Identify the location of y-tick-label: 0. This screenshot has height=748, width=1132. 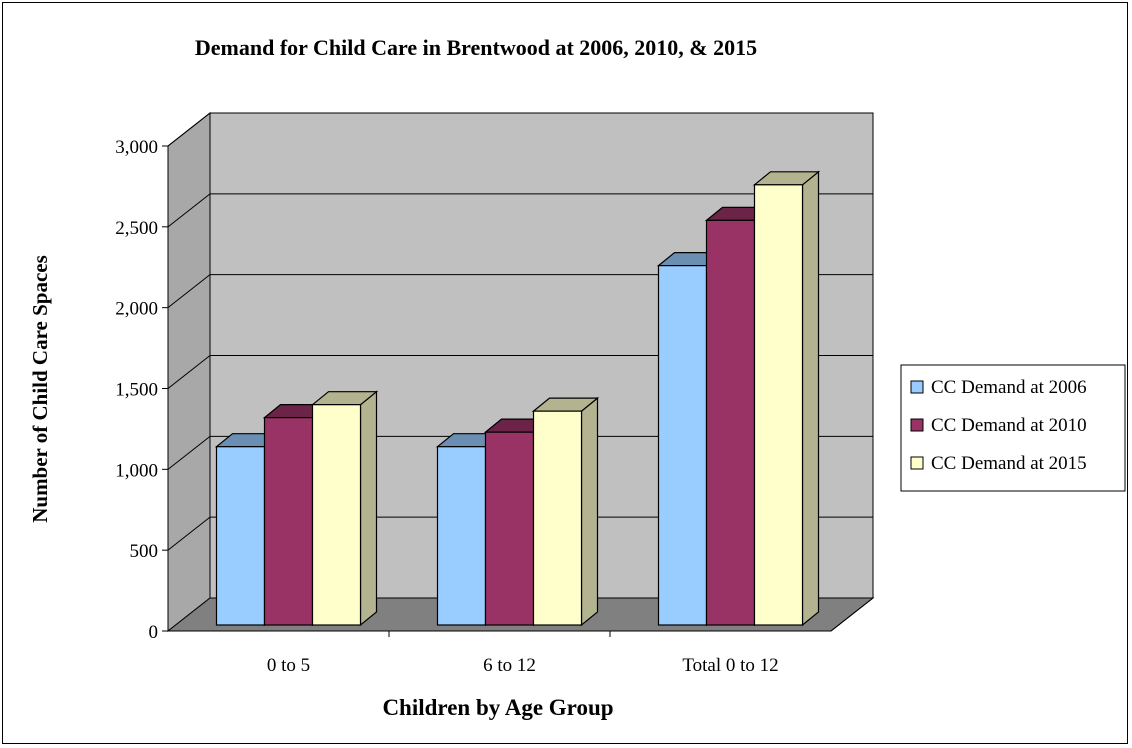
(154, 632).